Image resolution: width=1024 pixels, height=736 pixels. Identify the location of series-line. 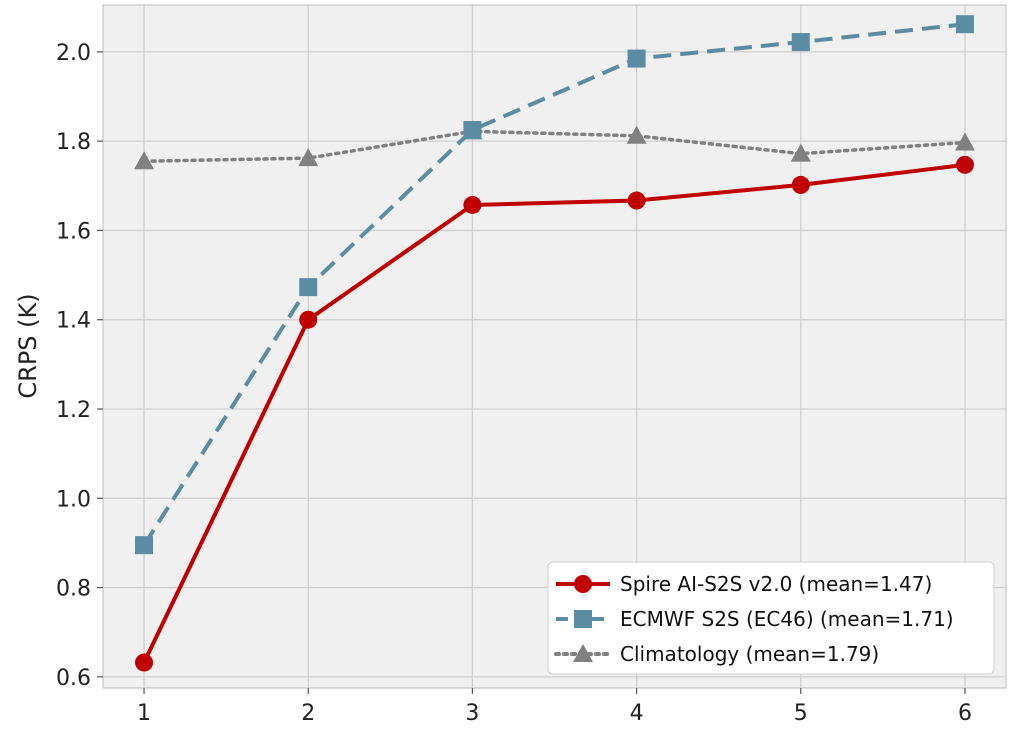
(554, 146).